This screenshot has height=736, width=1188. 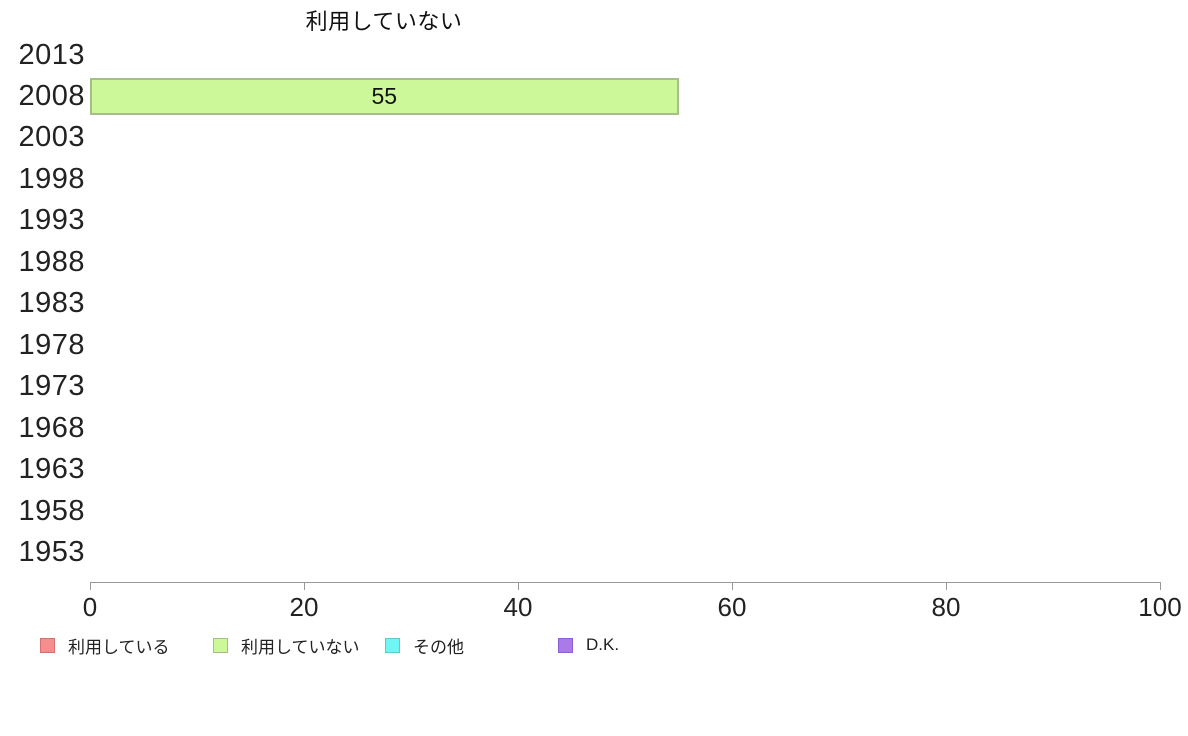 I want to click on legend-item-4: D.K., so click(x=588, y=645).